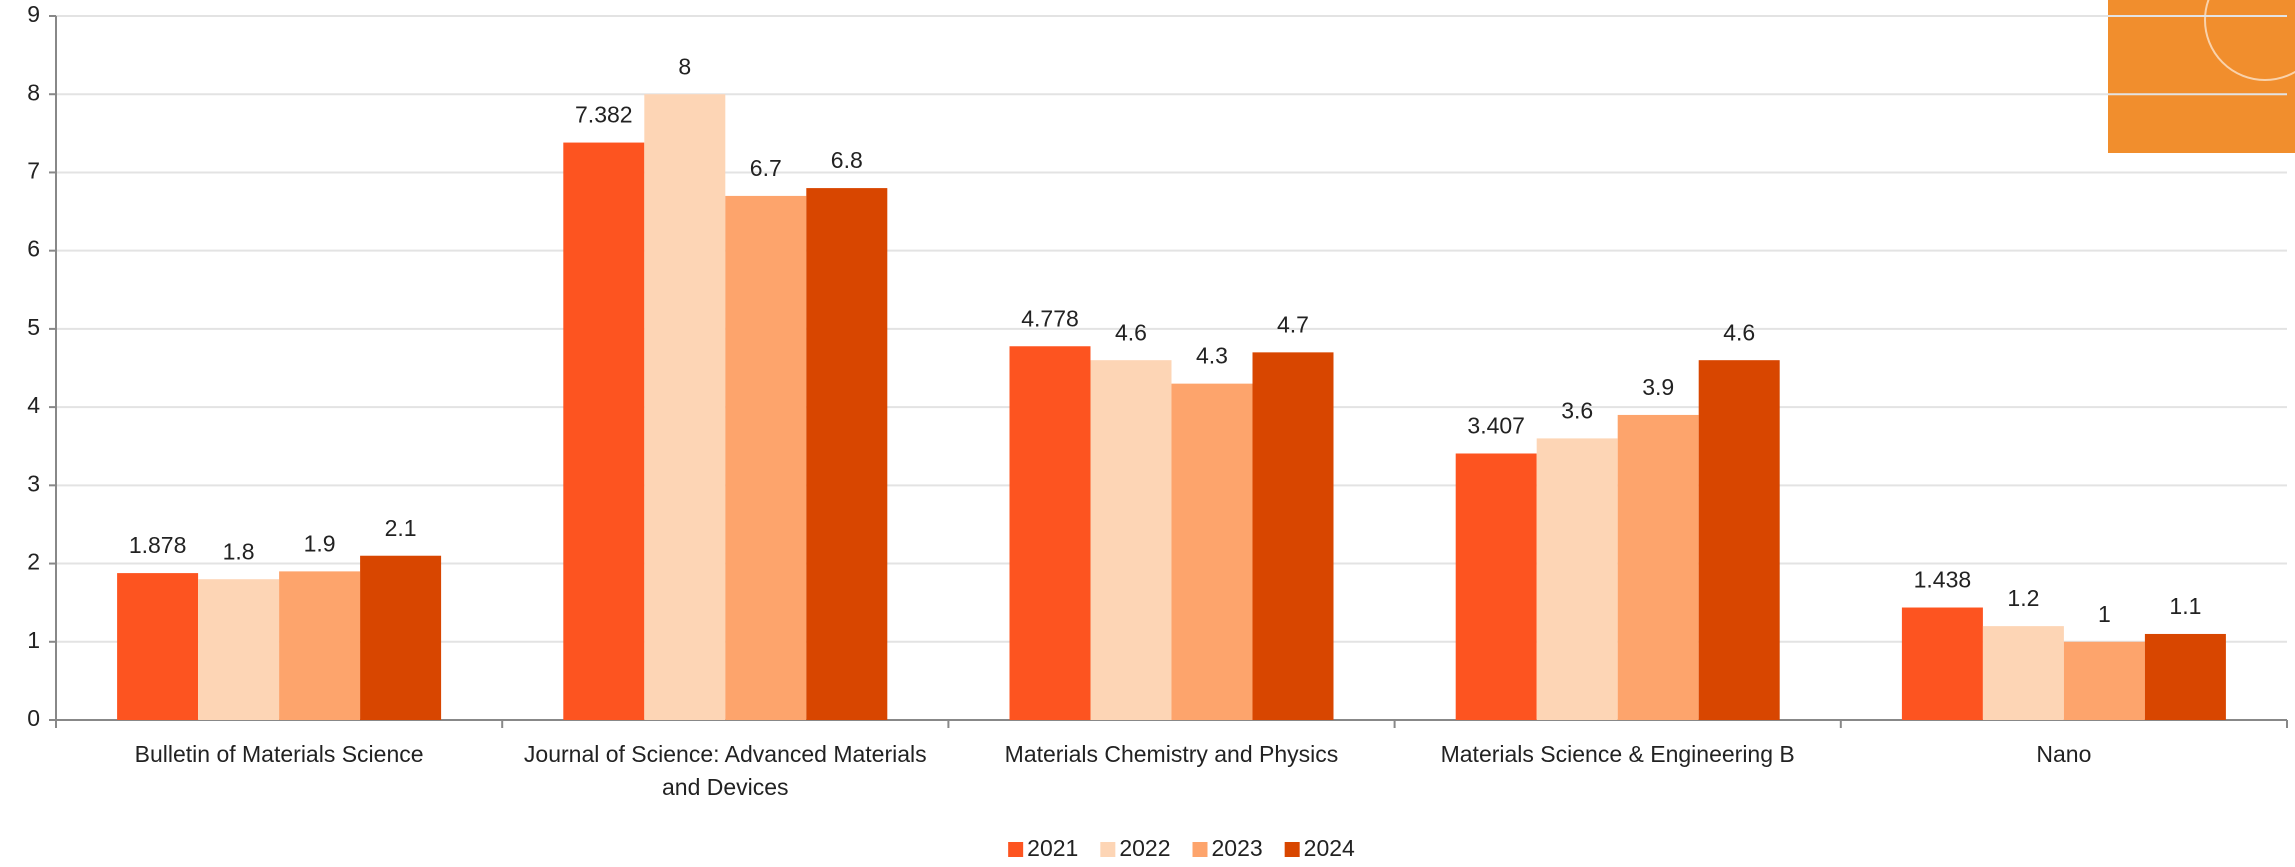  I want to click on y-tick-label: 4, so click(33, 405).